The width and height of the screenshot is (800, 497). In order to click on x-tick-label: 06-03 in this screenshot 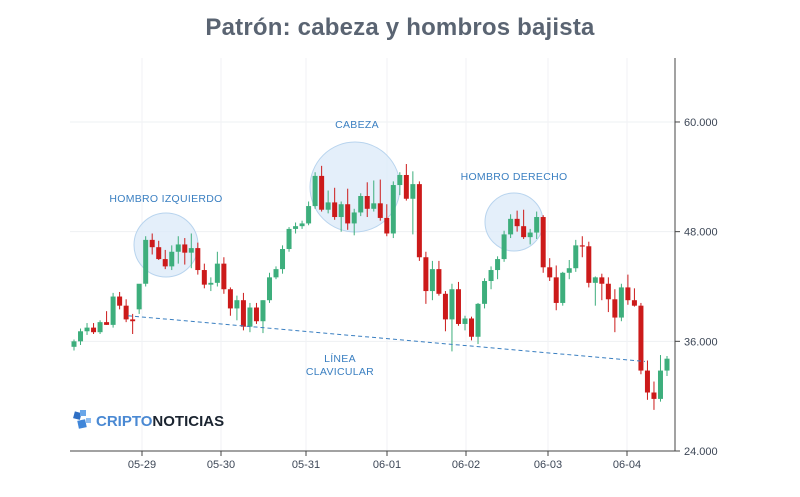, I will do `click(548, 465)`.